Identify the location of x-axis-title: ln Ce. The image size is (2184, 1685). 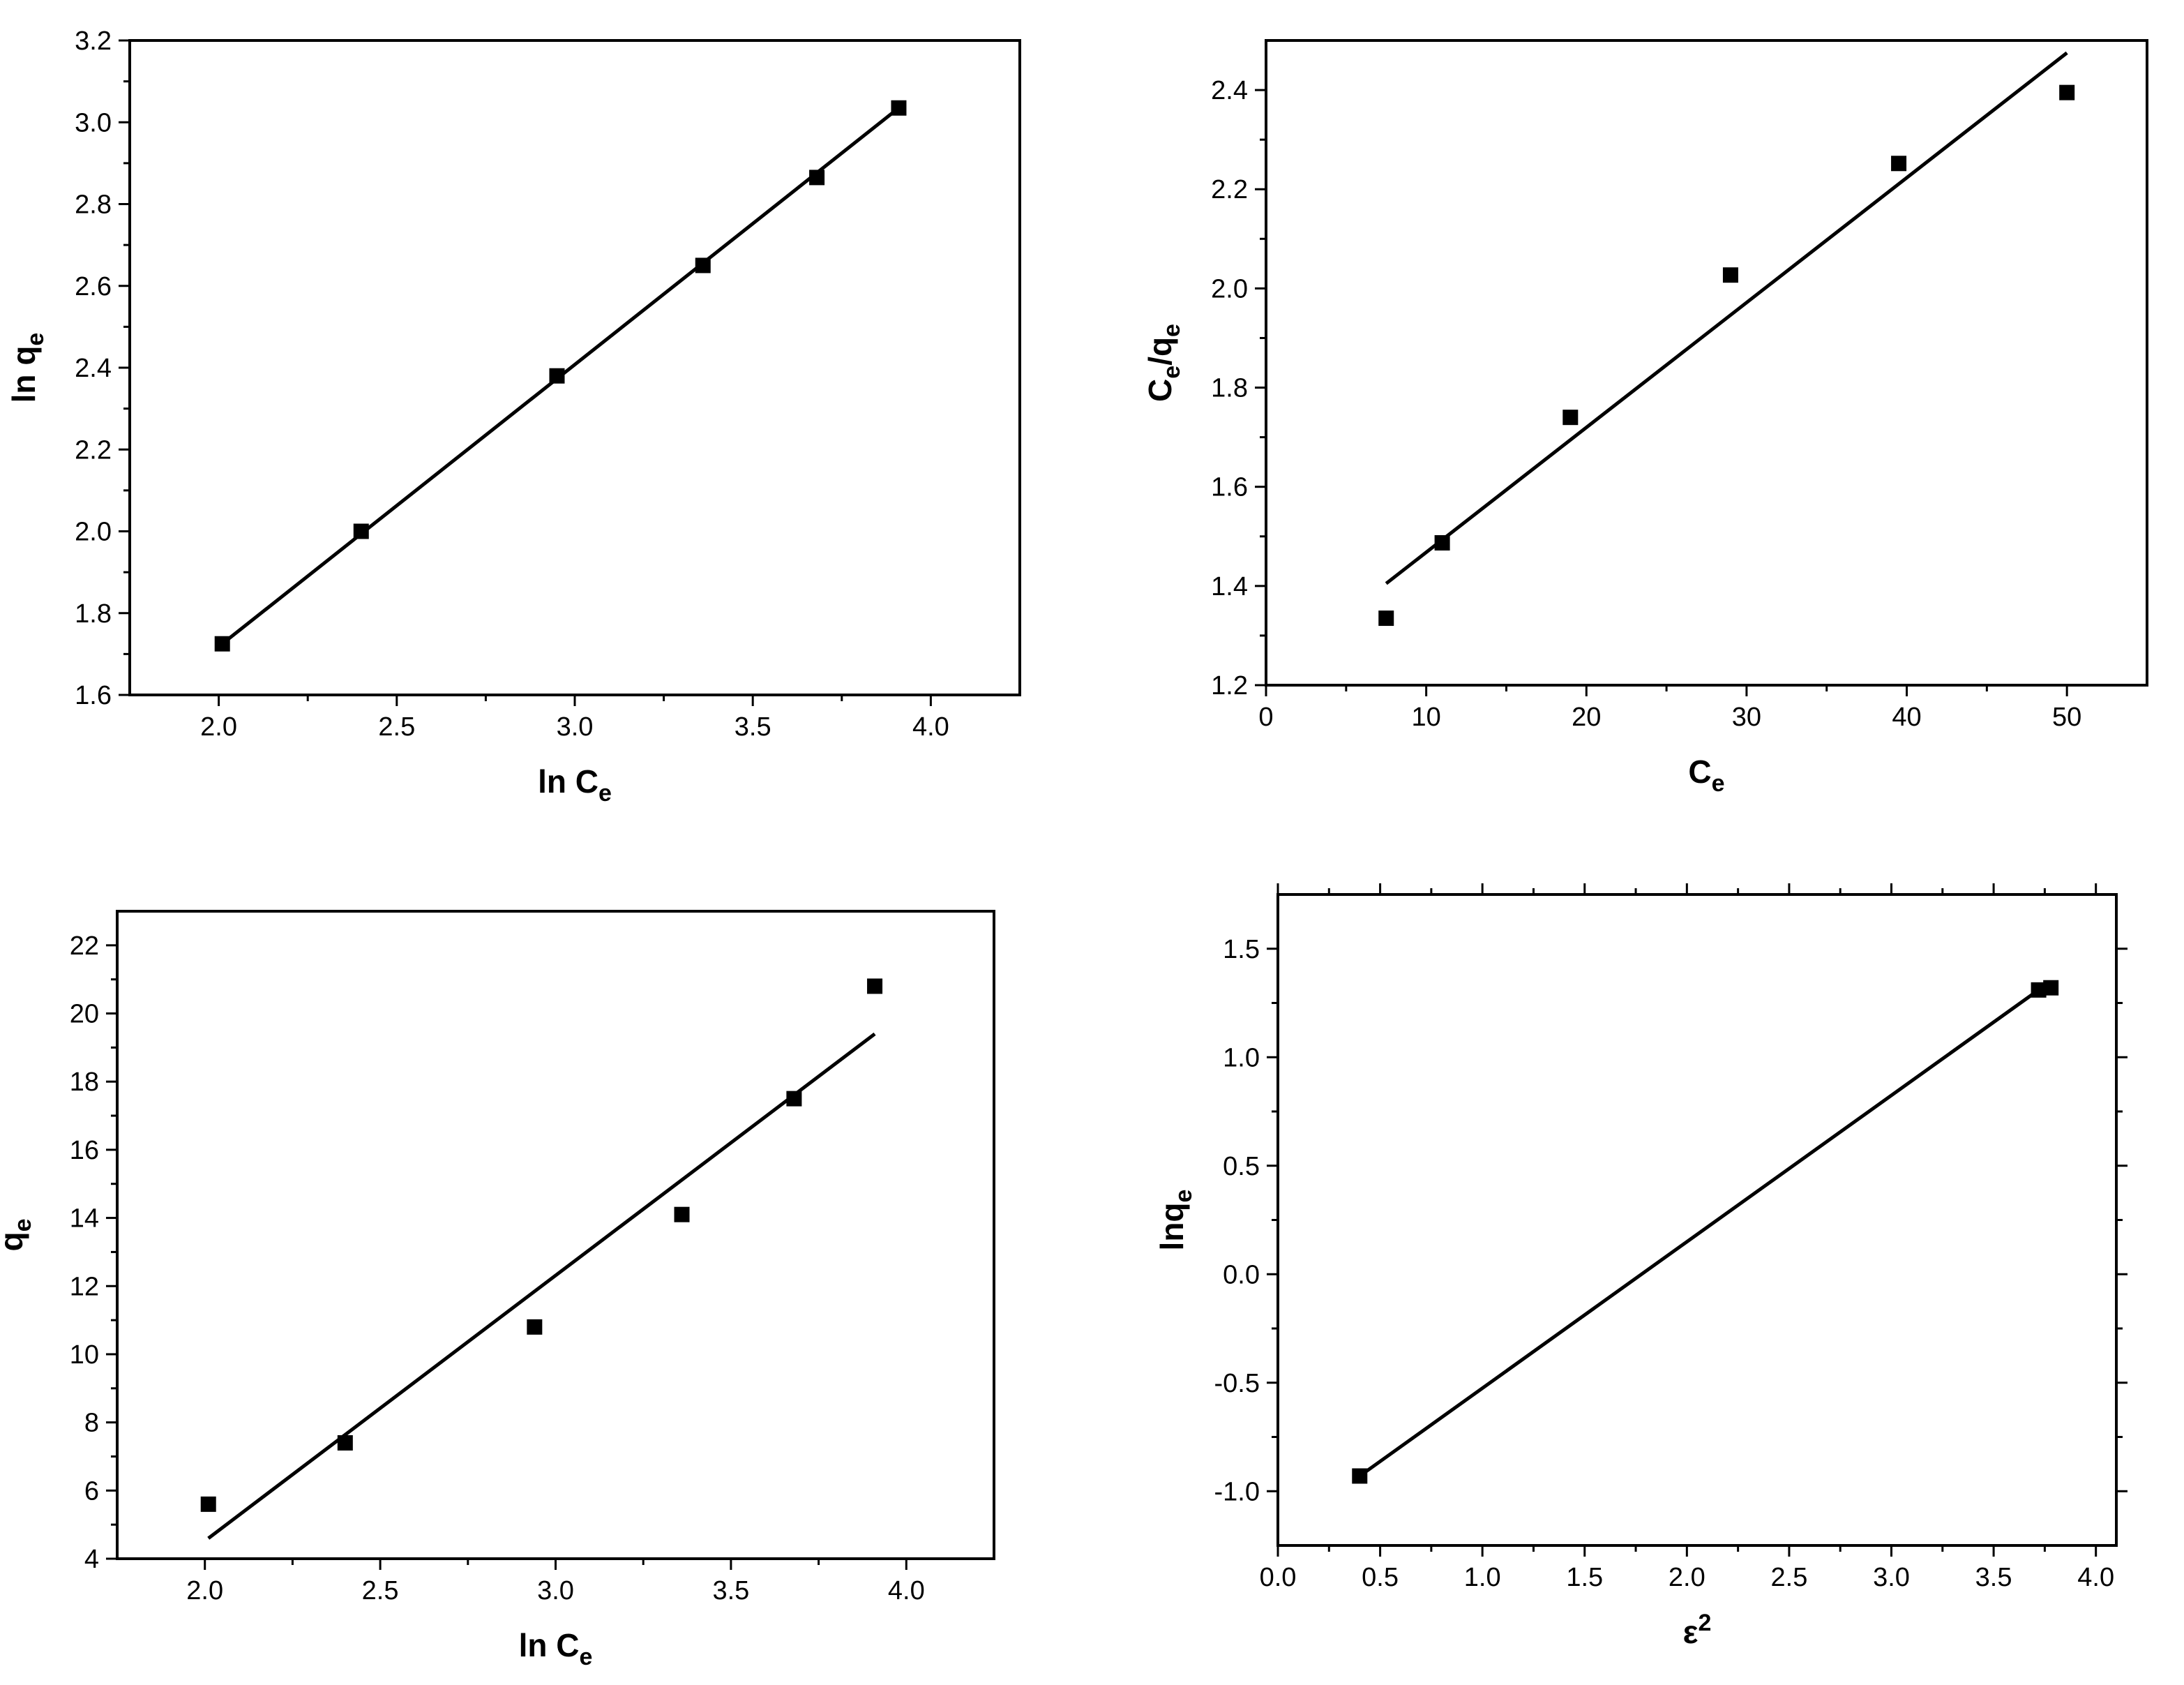
(575, 785).